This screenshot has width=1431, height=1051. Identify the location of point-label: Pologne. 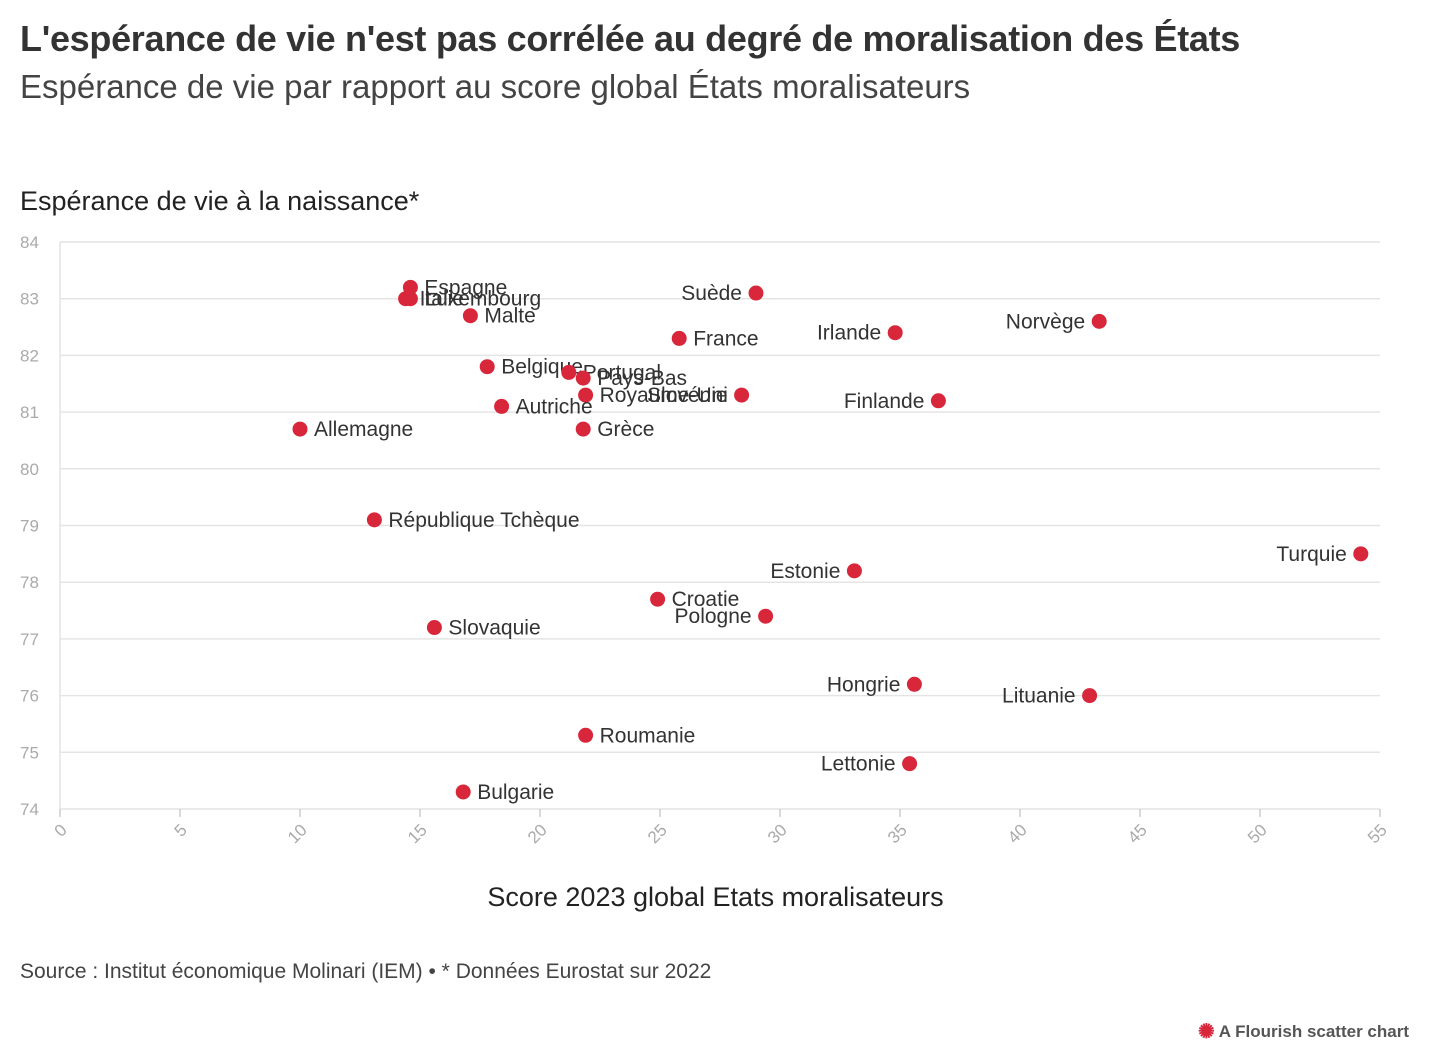
(713, 616).